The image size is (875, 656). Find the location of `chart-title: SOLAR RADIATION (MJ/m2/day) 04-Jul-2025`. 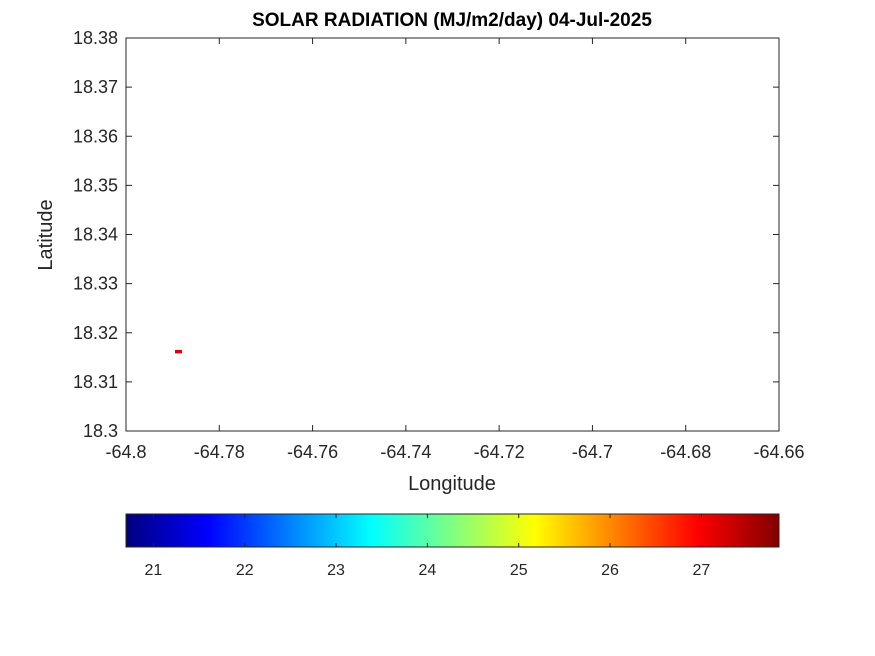

chart-title: SOLAR RADIATION (MJ/m2/day) 04-Jul-2025 is located at coordinates (452, 20).